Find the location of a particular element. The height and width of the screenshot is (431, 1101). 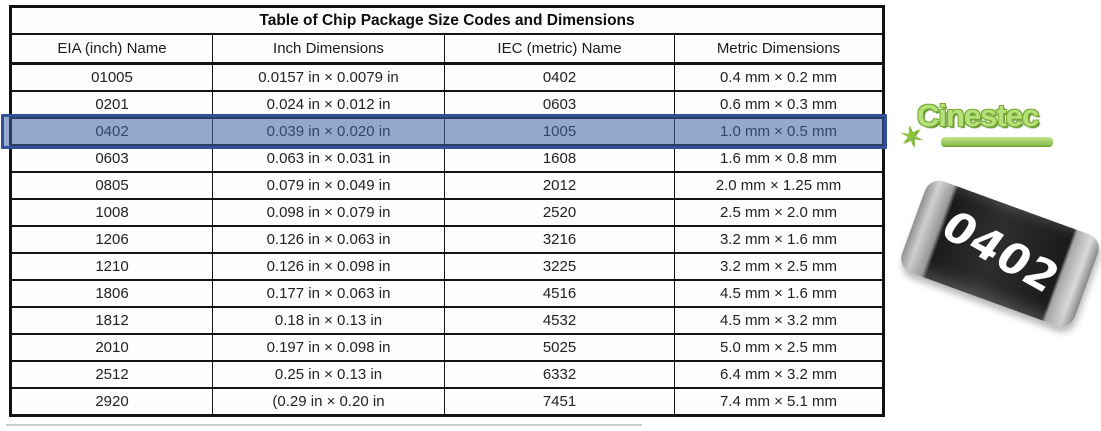

brand-logo-slogan-bar is located at coordinates (997, 141).